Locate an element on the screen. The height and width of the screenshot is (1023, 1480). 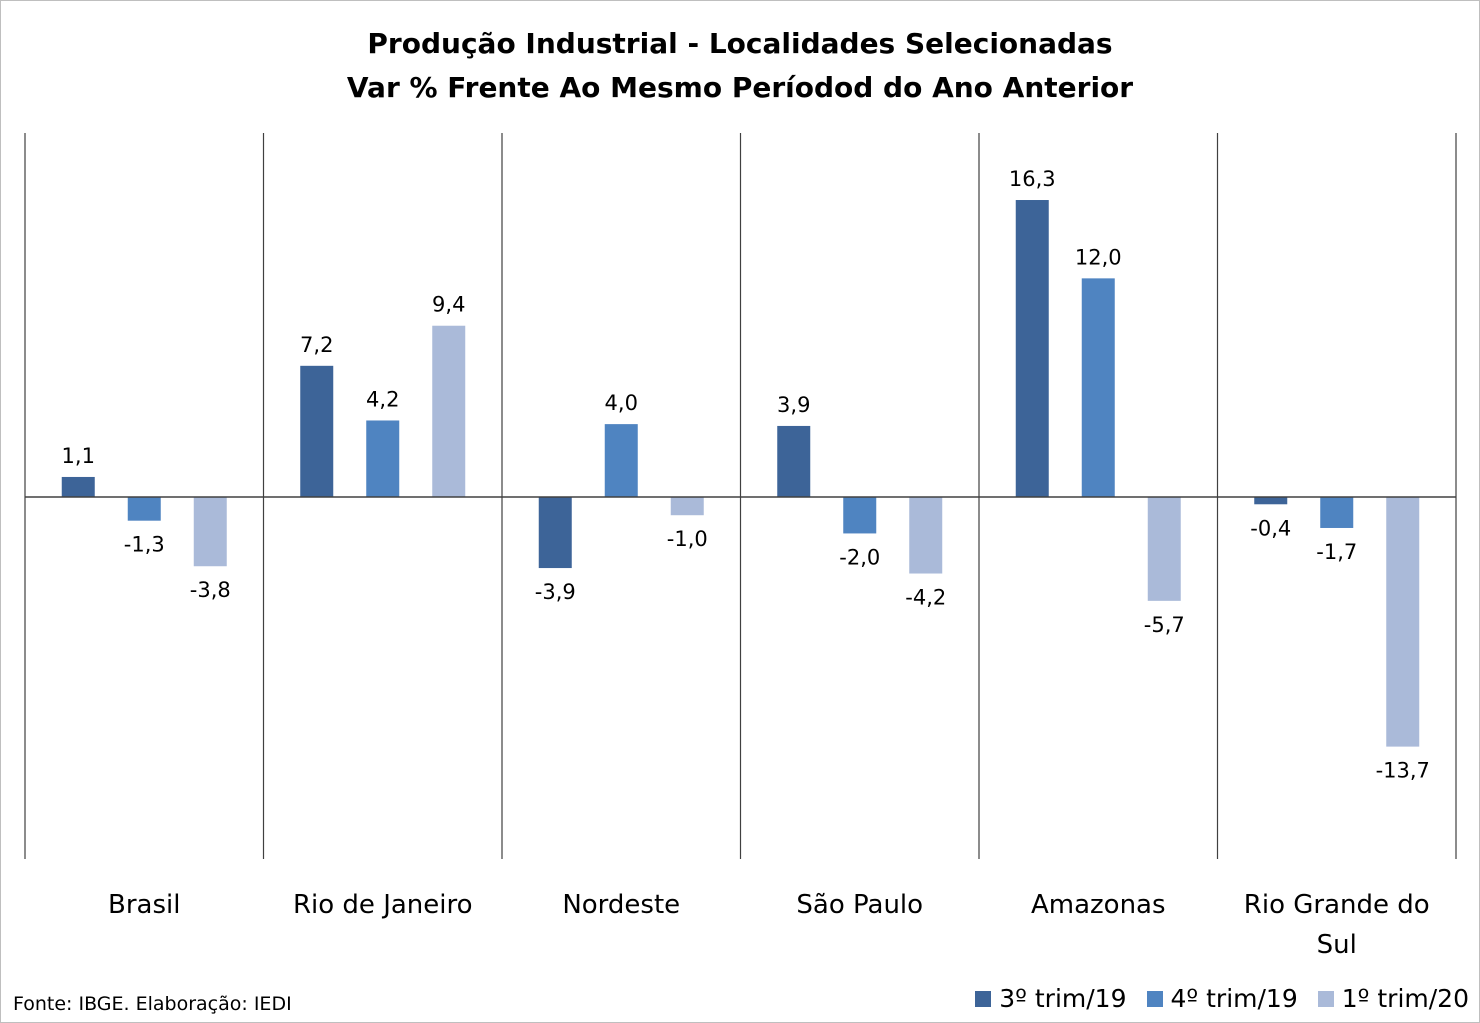
data-label: -3,9 is located at coordinates (555, 592).